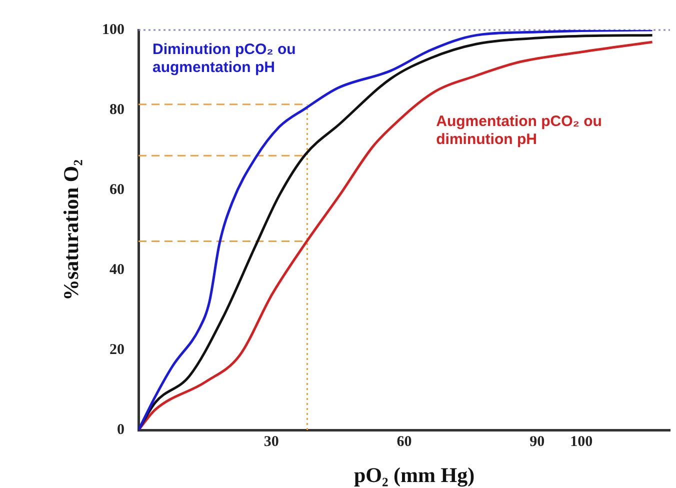  I want to click on series-label: Augmentation pCO₂ ou diminution pH, so click(519, 130).